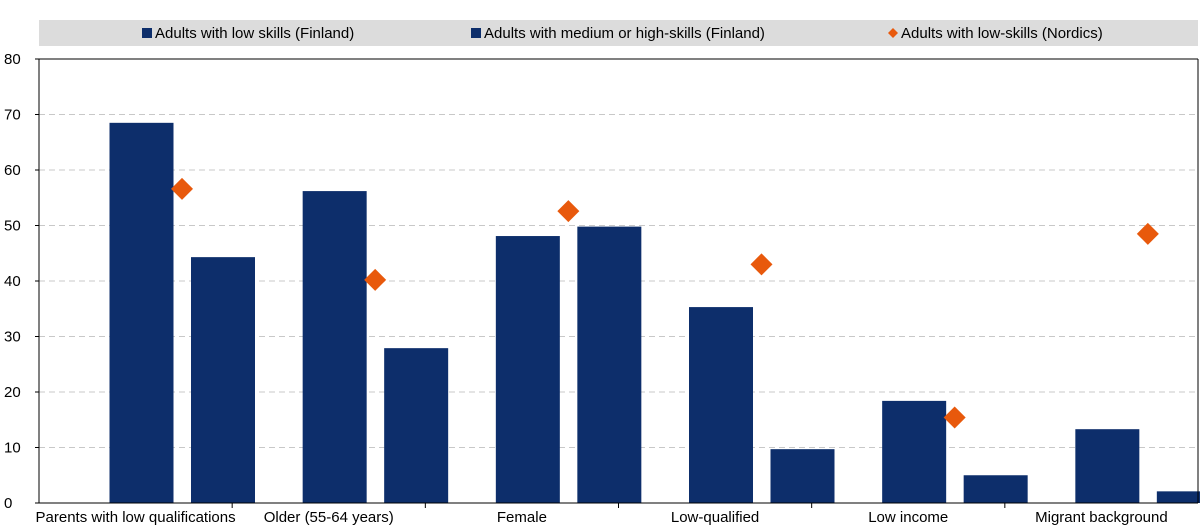  What do you see at coordinates (12, 59) in the screenshot?
I see `y-tick-label: 80` at bounding box center [12, 59].